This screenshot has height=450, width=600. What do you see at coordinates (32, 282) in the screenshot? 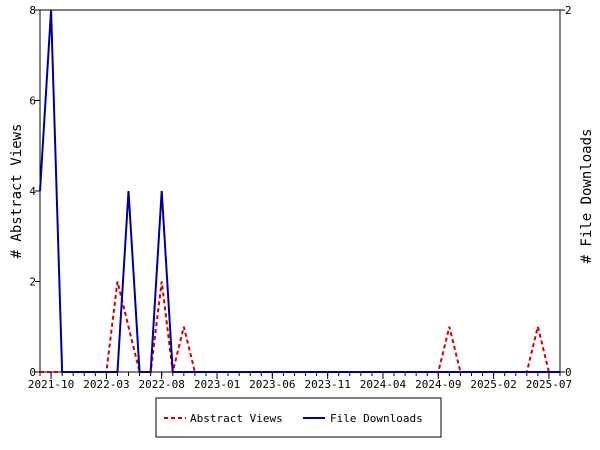
I see `left-y-tick-label: 2` at bounding box center [32, 282].